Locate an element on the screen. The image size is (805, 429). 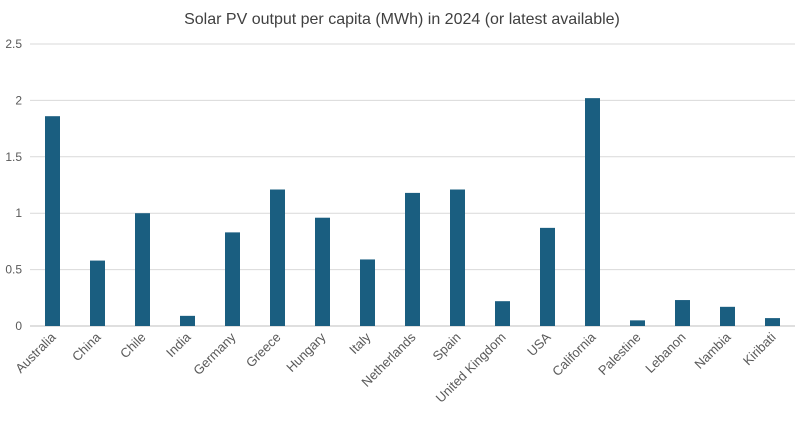
y-tick-label: 2.5 is located at coordinates (13, 44).